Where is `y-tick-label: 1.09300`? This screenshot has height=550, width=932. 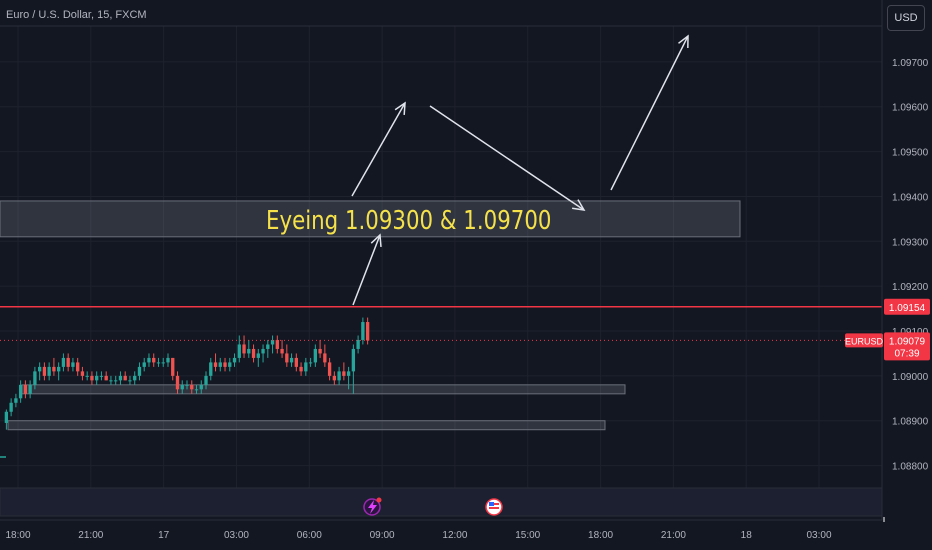
y-tick-label: 1.09300 is located at coordinates (910, 242).